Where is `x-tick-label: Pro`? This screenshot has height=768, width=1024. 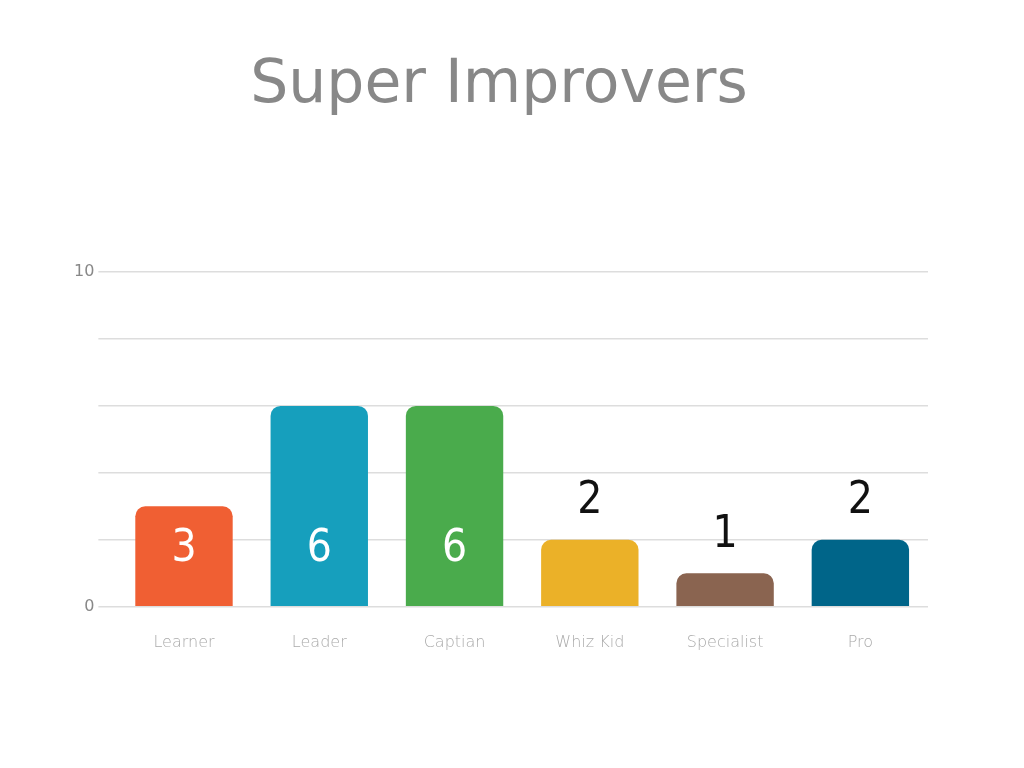 x-tick-label: Pro is located at coordinates (860, 641).